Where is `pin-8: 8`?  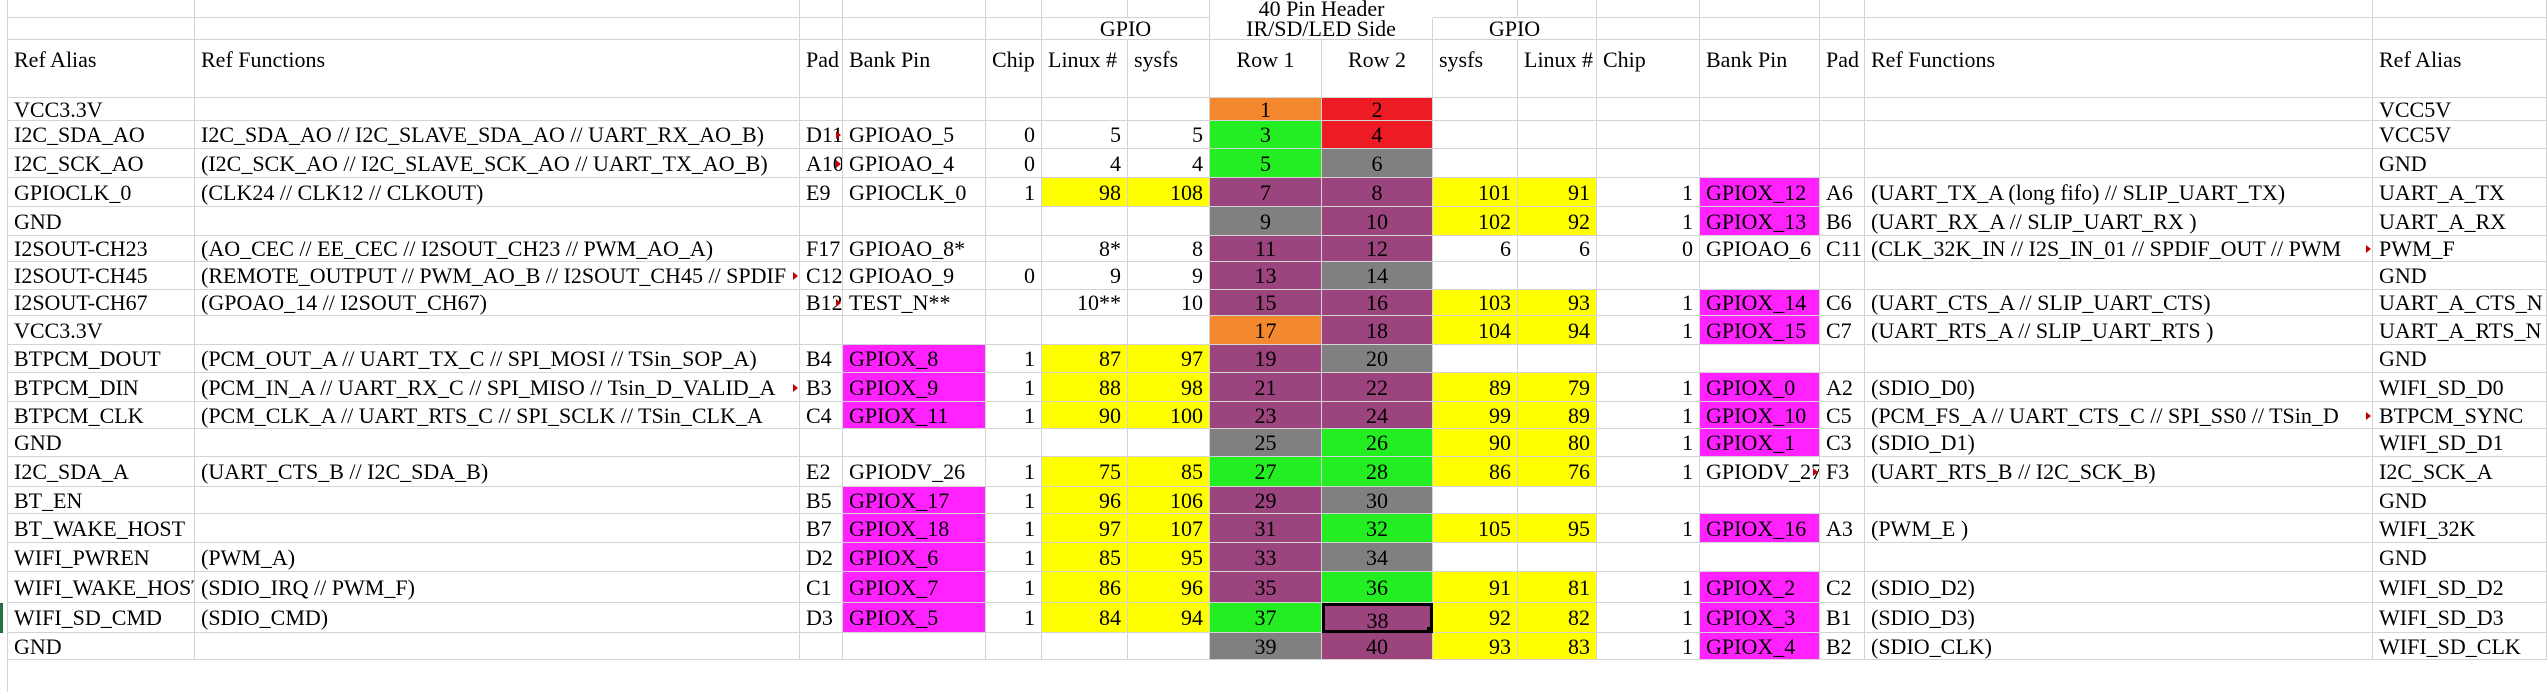 pin-8: 8 is located at coordinates (1377, 192).